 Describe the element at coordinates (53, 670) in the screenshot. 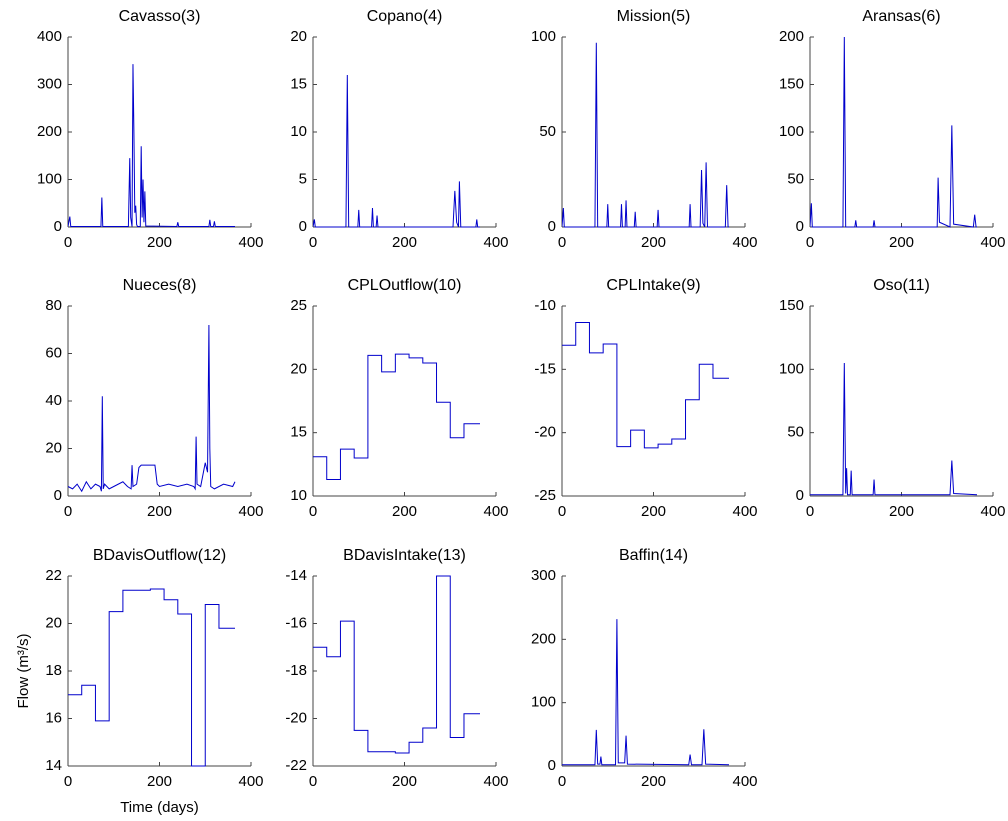

I see `y-tick-label: 18` at that location.